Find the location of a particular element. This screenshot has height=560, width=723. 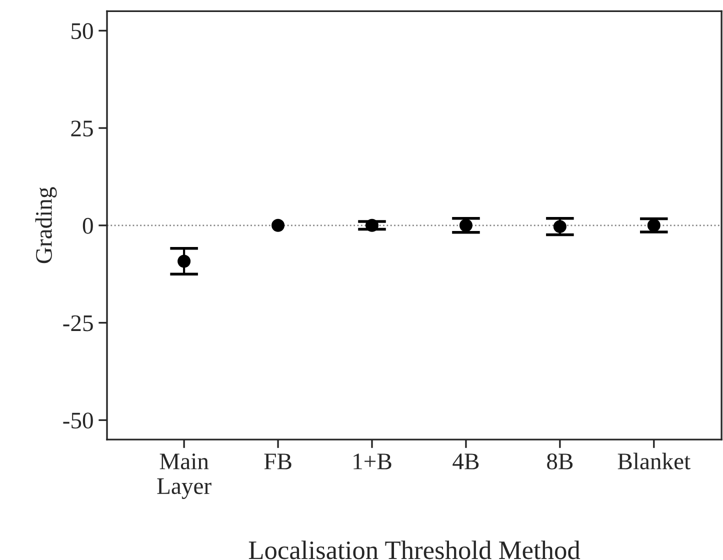

y-tick-label: 25 is located at coordinates (82, 128).